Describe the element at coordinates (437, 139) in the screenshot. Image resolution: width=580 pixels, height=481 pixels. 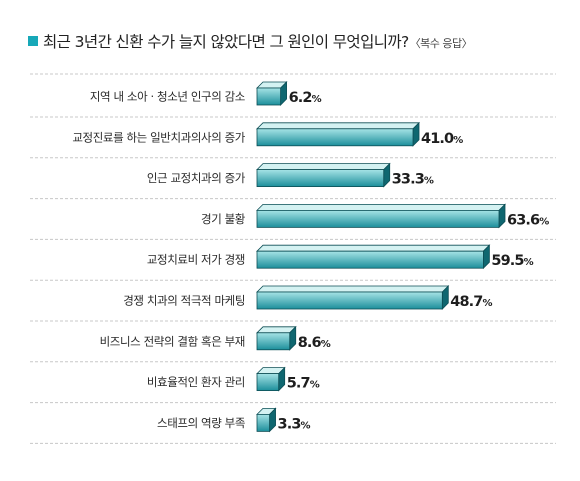
I see `value-number: 41.0` at that location.